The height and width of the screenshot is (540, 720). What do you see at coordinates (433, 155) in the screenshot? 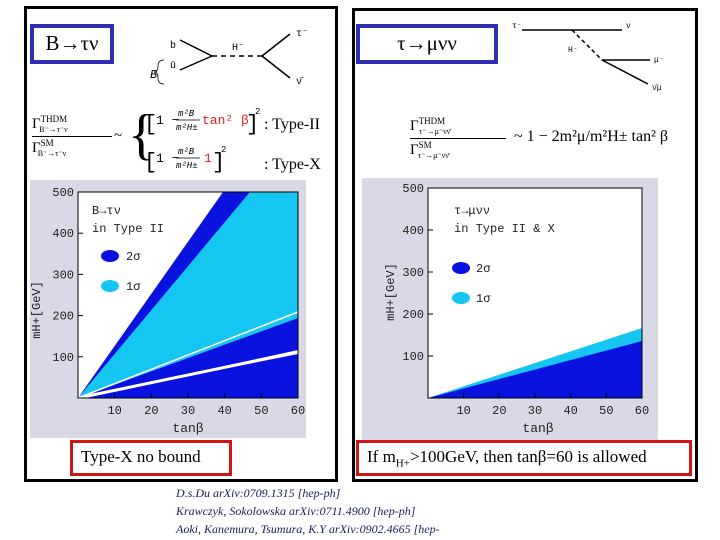
I see `eq-den-sub: τ⁻→μ⁻νν̄` at bounding box center [433, 155].